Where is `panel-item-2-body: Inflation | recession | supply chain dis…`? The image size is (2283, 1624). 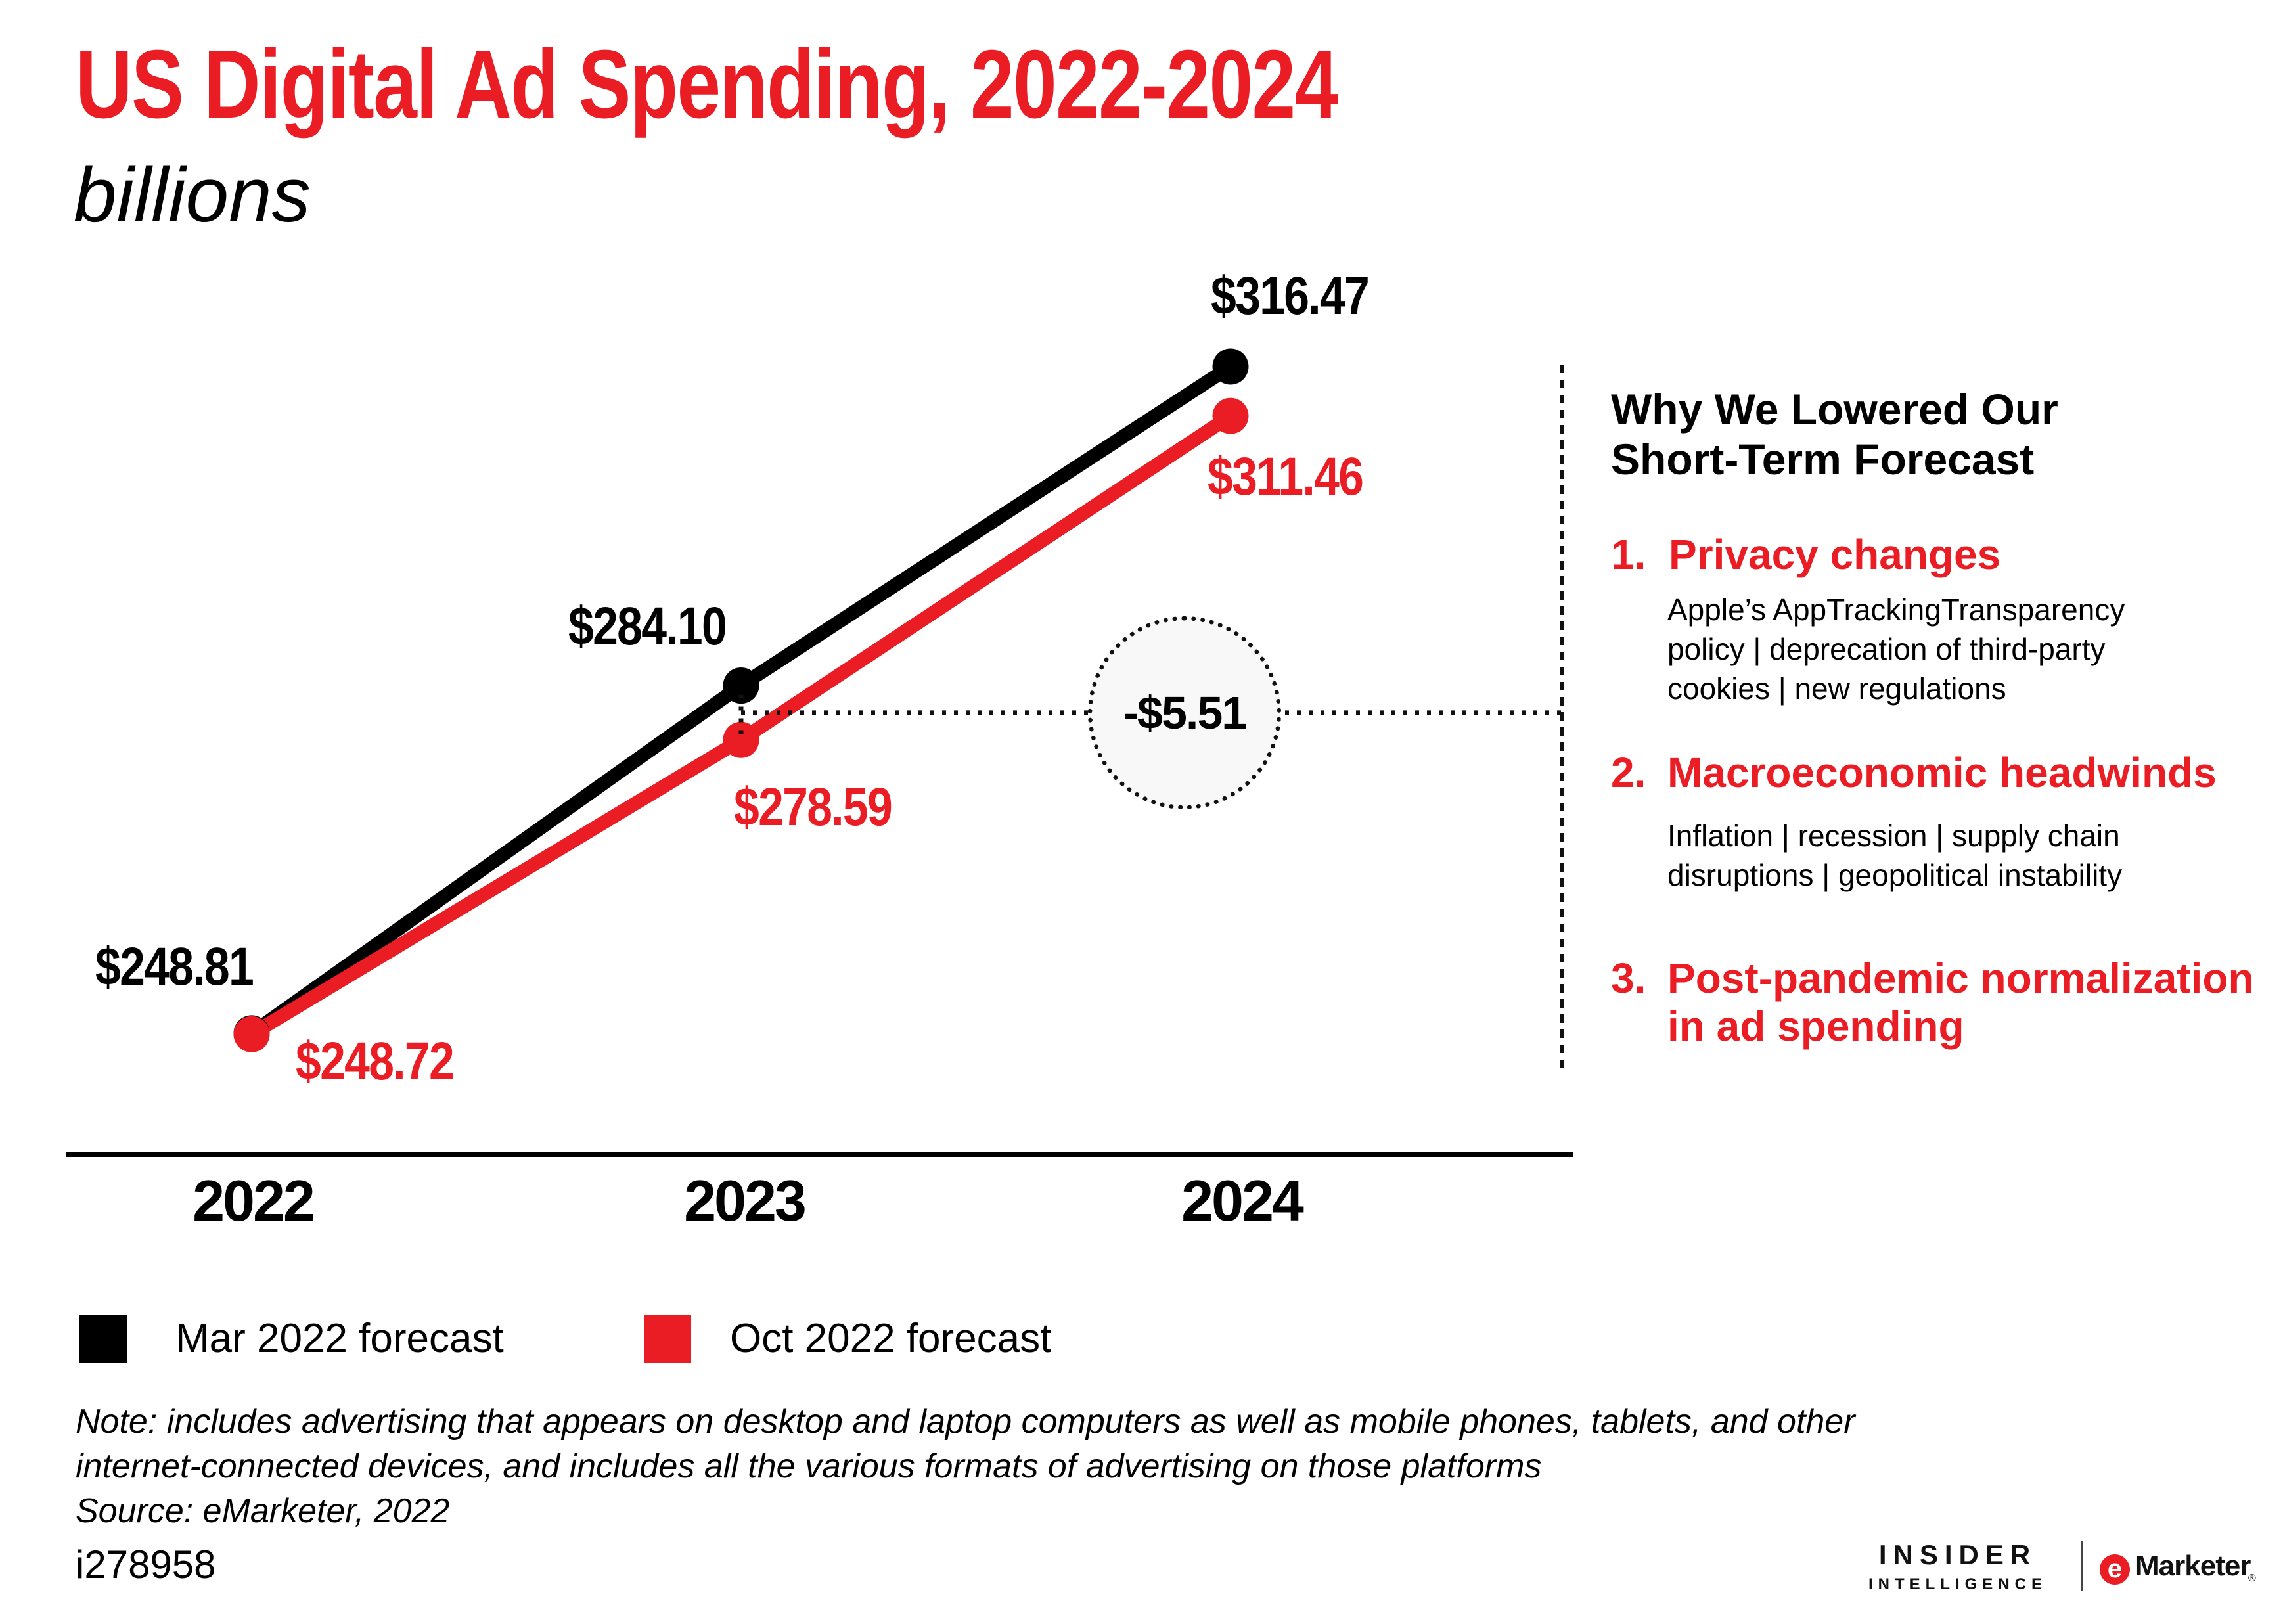
panel-item-2-body: Inflation | recession | supply chain dis… is located at coordinates (1894, 855).